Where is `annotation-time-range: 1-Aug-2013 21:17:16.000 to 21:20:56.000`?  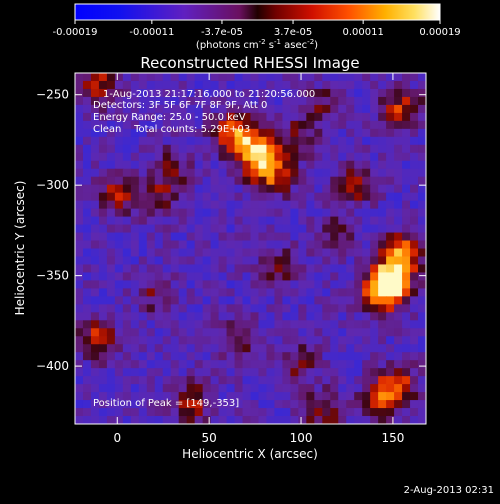 annotation-time-range: 1-Aug-2013 21:17:16.000 to 21:20:56.000 is located at coordinates (209, 94).